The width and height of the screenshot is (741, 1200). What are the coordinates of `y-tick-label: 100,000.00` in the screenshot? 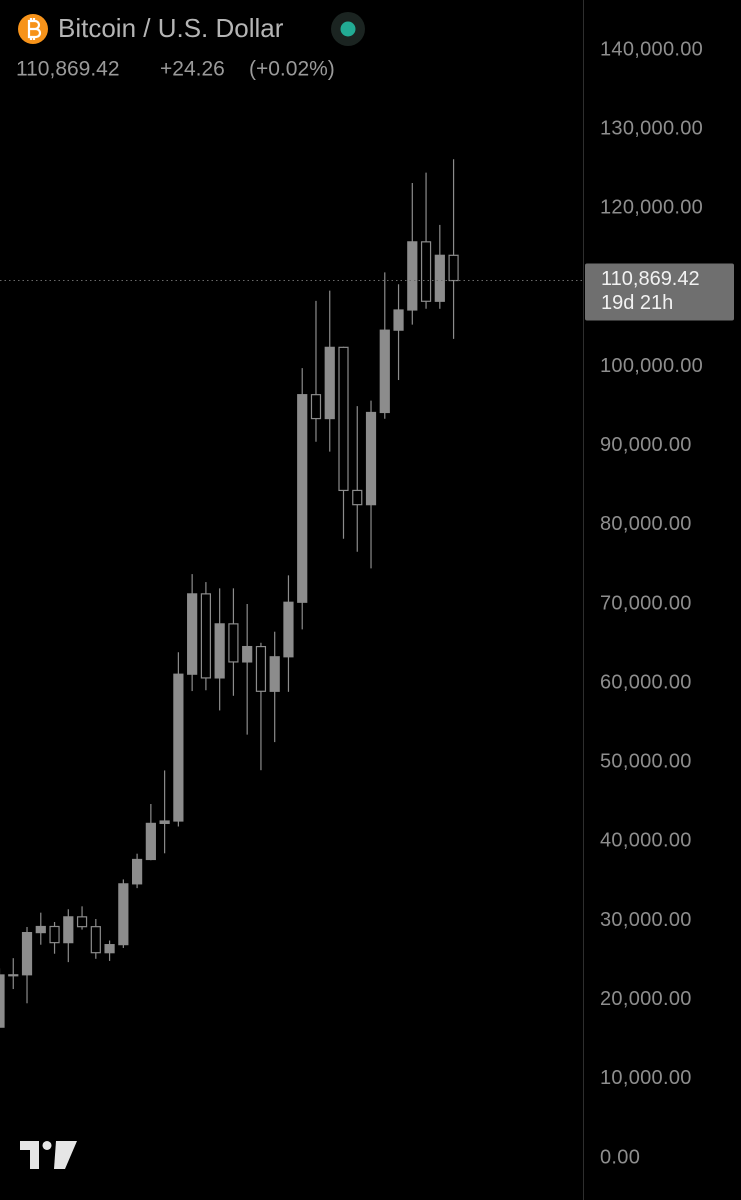 It's located at (651, 366).